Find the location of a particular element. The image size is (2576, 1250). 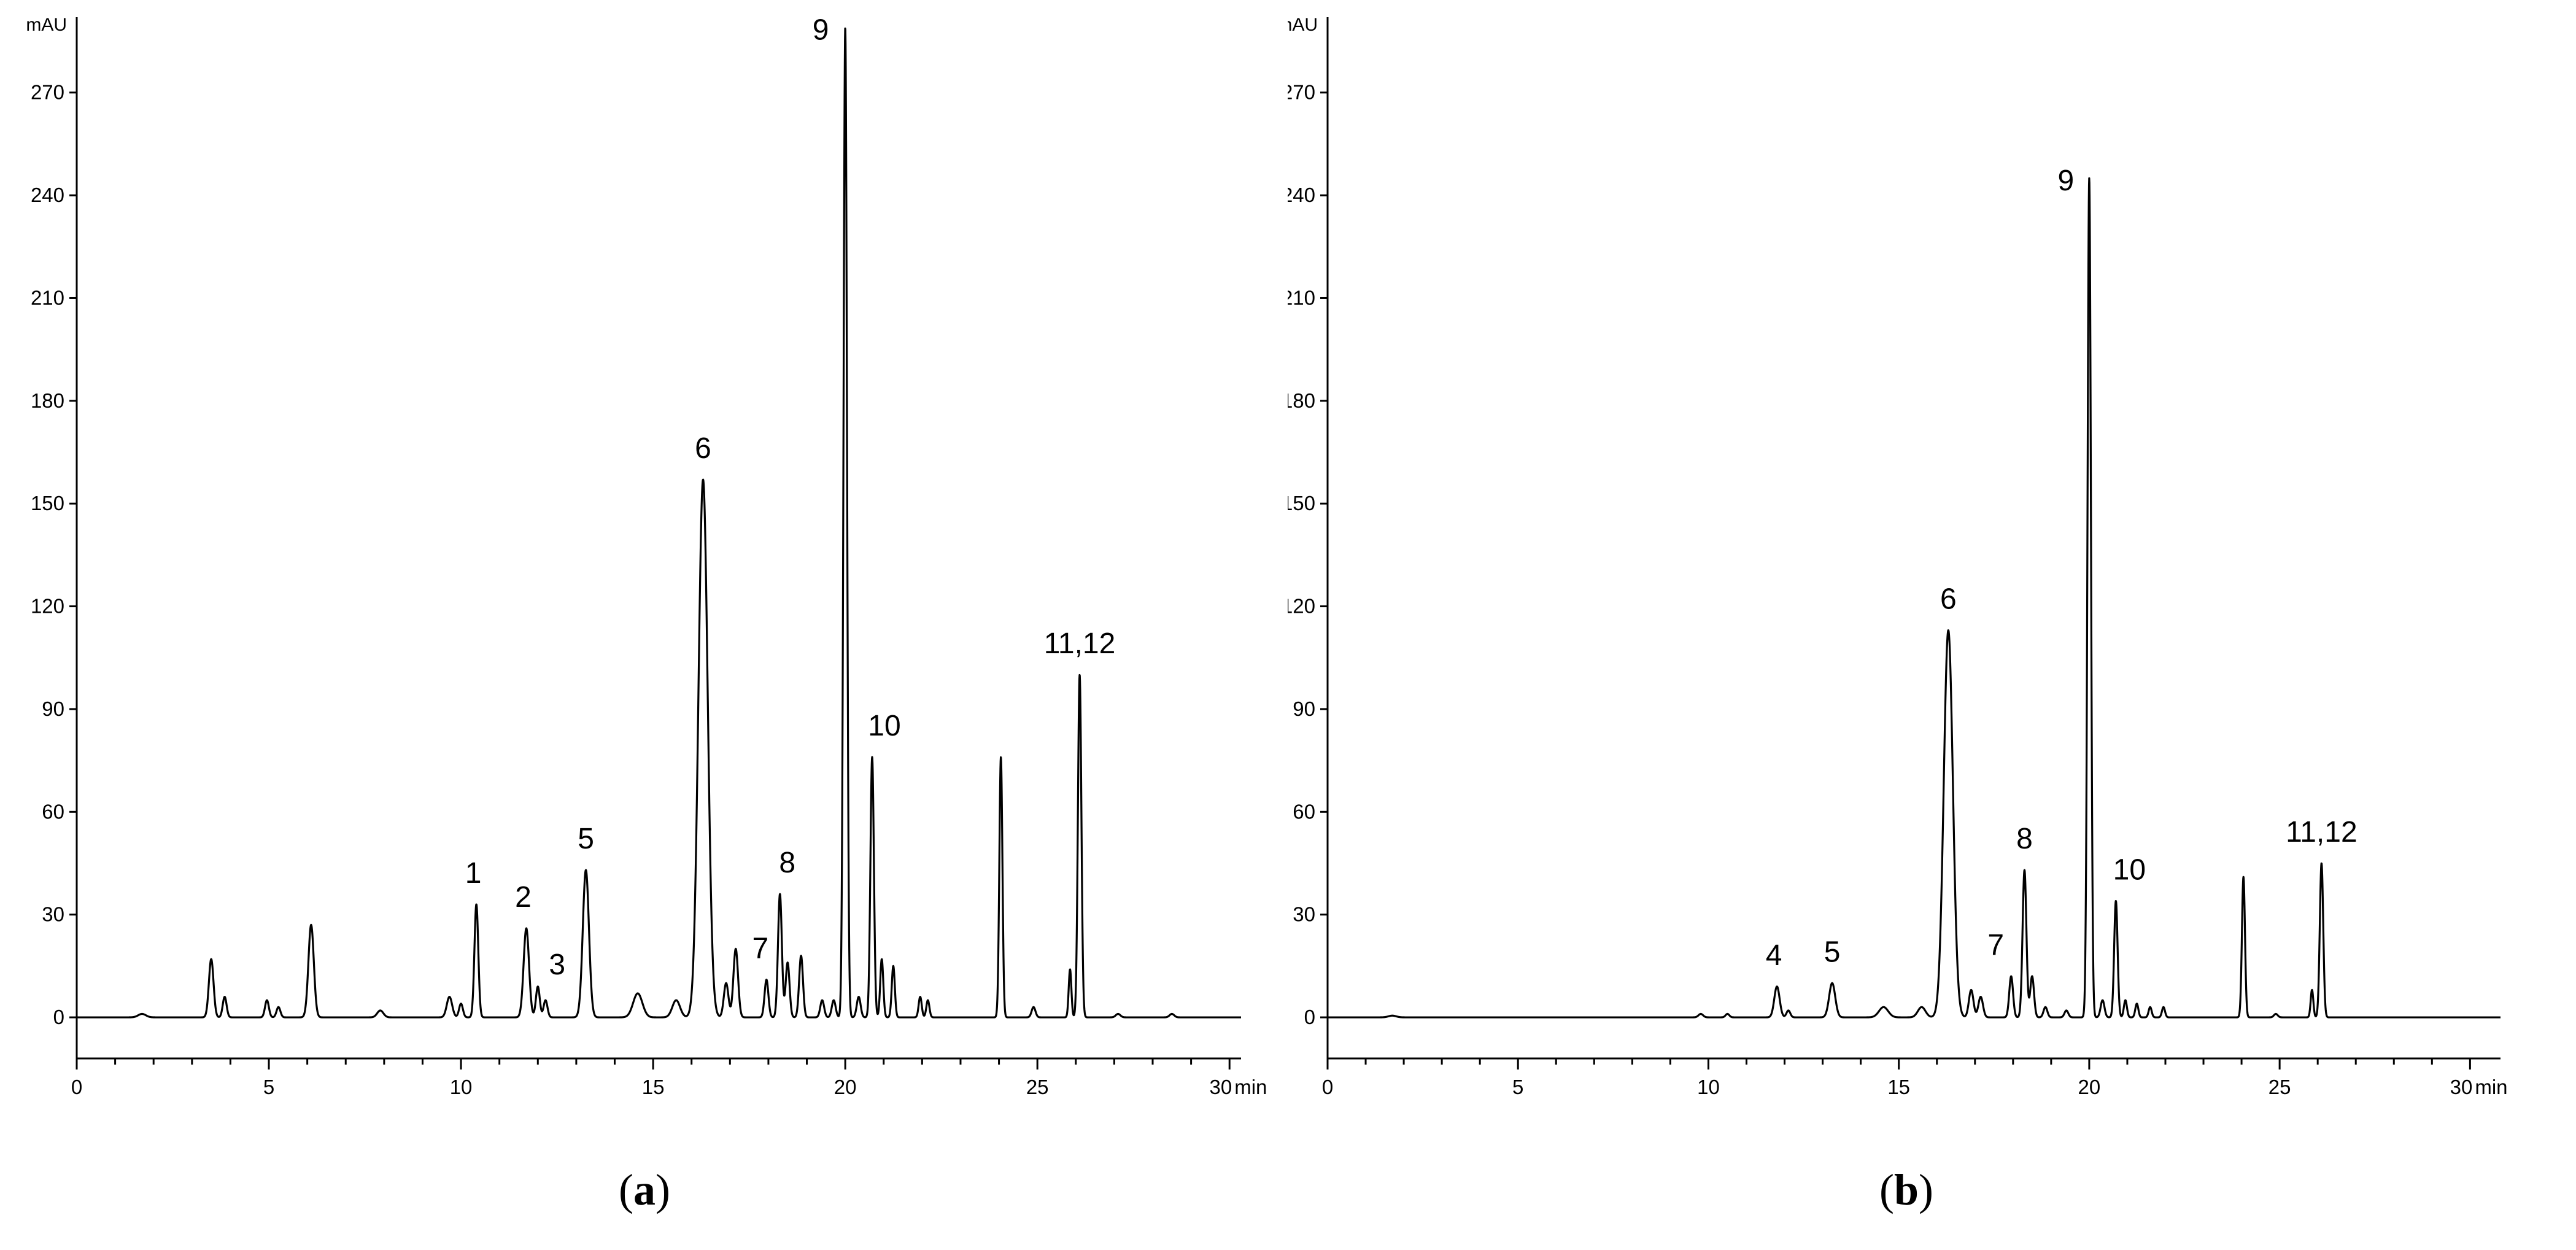

peak-label: 1 is located at coordinates (474, 874).